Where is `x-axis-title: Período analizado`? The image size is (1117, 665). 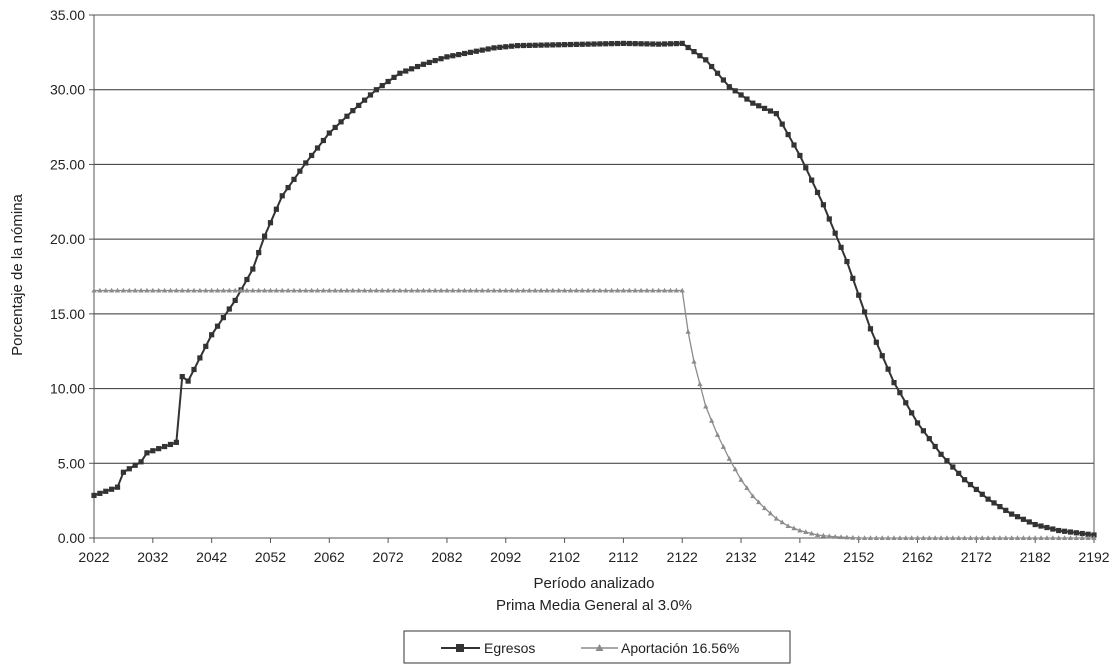
x-axis-title: Período analizado is located at coordinates (594, 583).